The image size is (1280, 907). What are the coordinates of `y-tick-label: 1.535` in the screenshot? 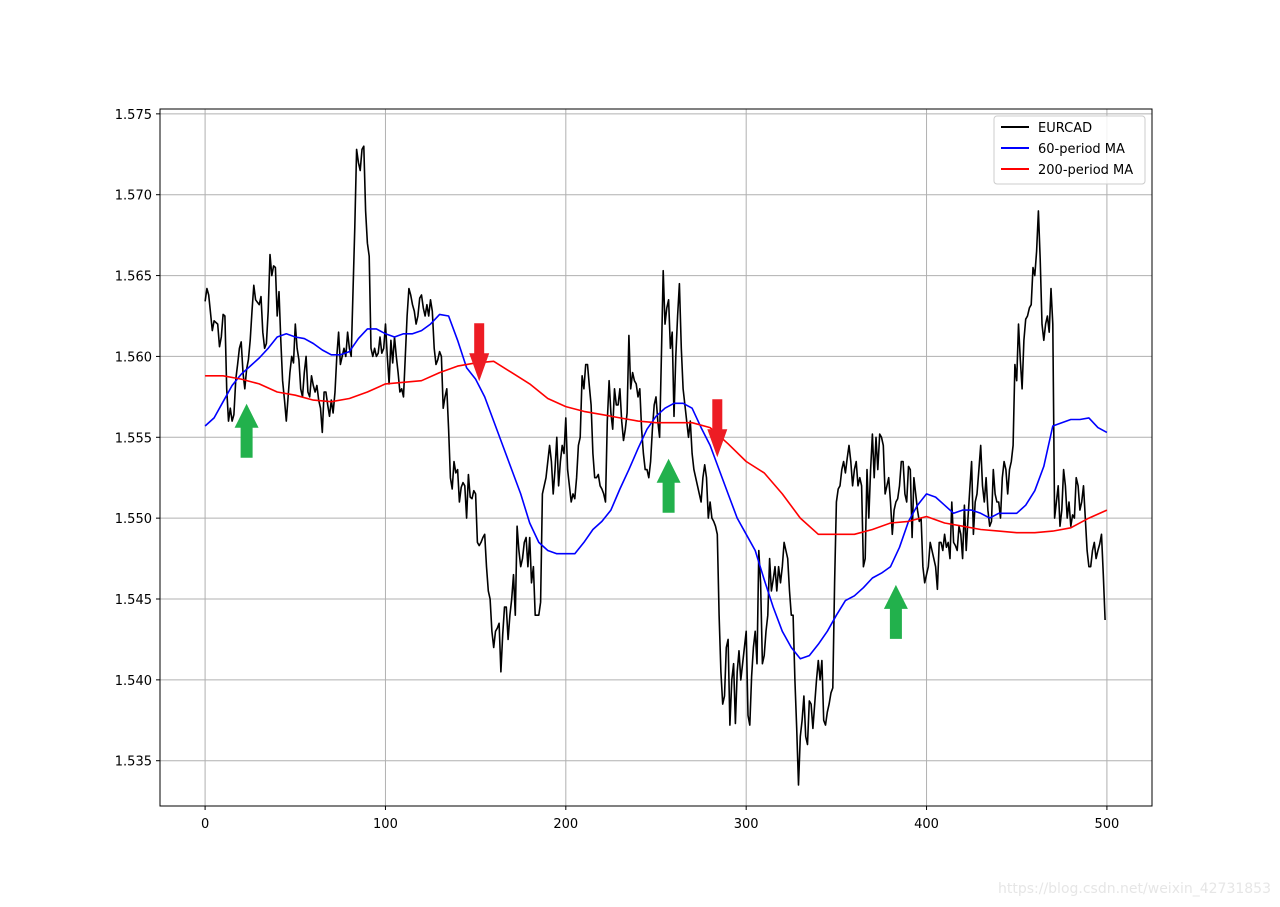 It's located at (133, 762).